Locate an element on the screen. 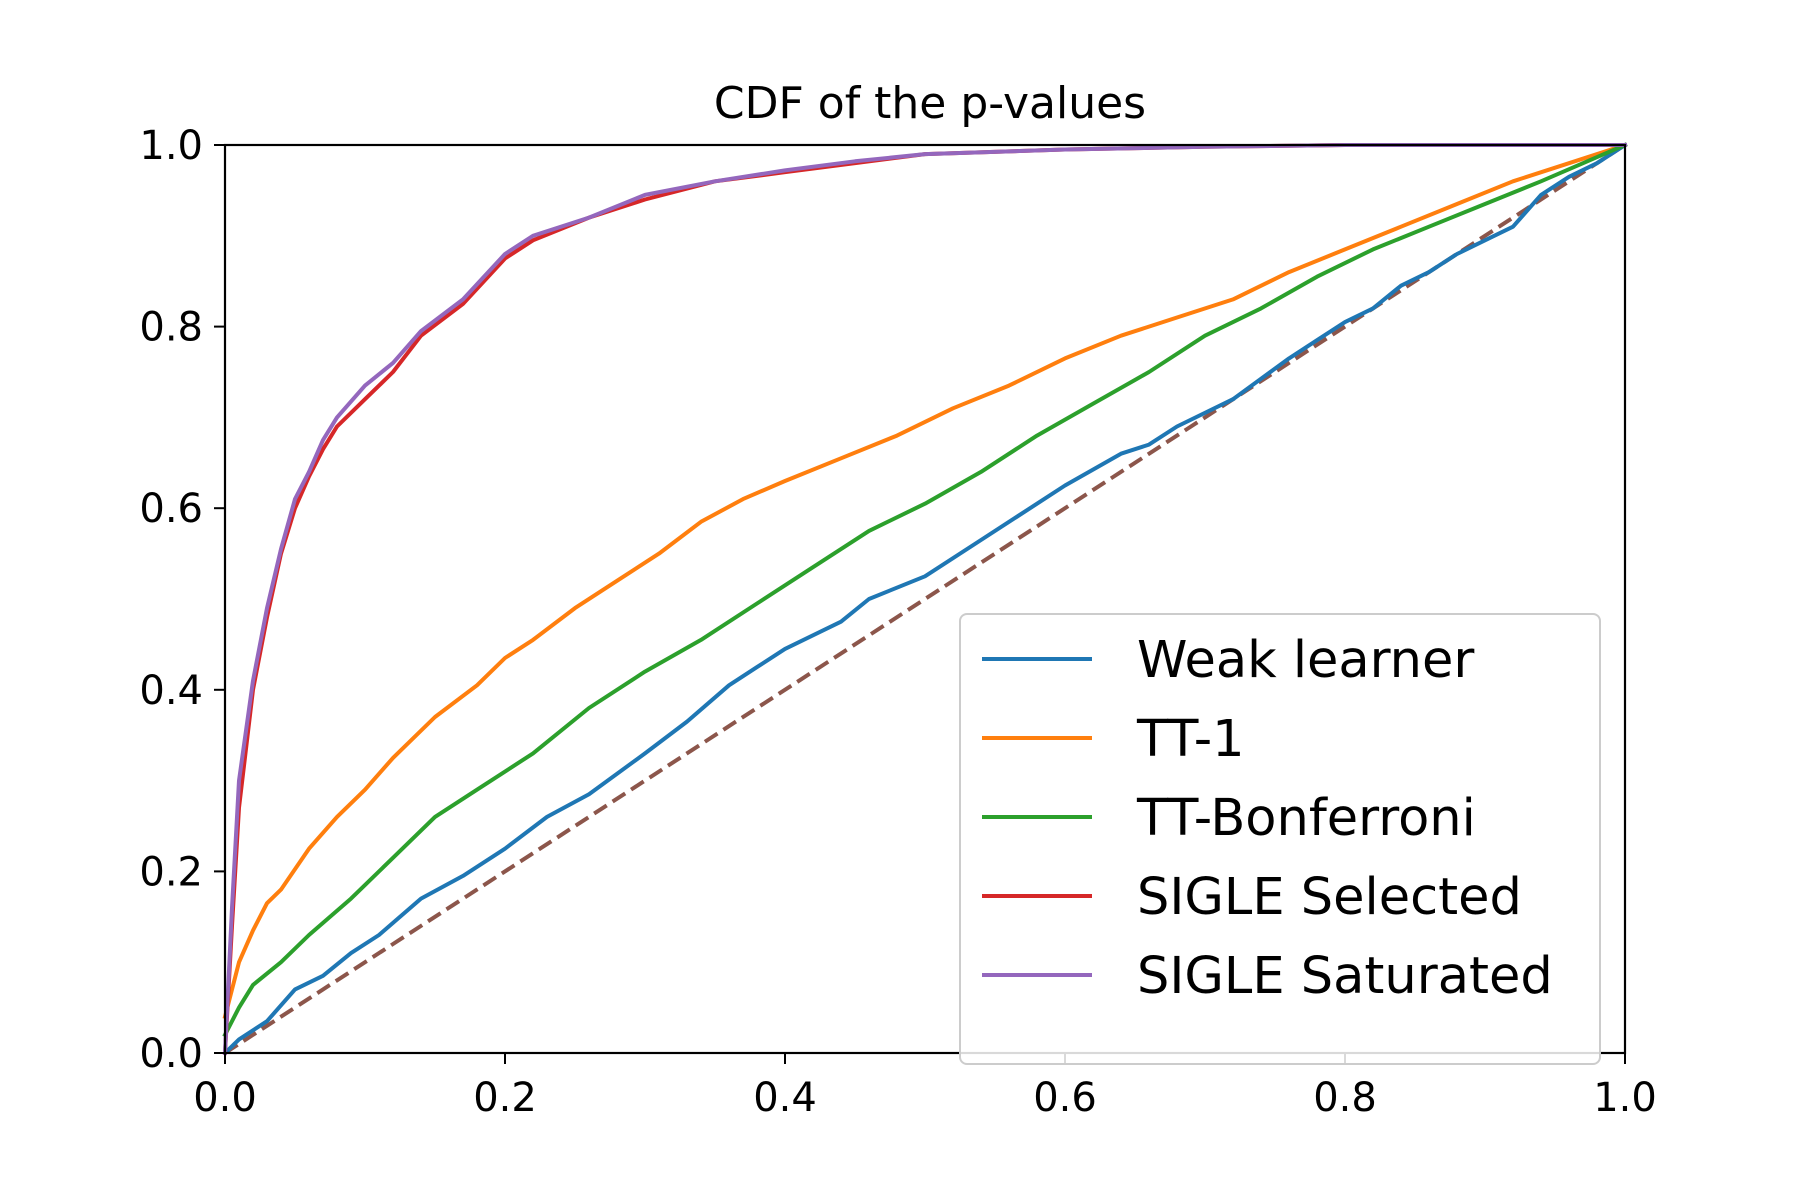  legend-label: SIGLE Selected is located at coordinates (1329, 897).